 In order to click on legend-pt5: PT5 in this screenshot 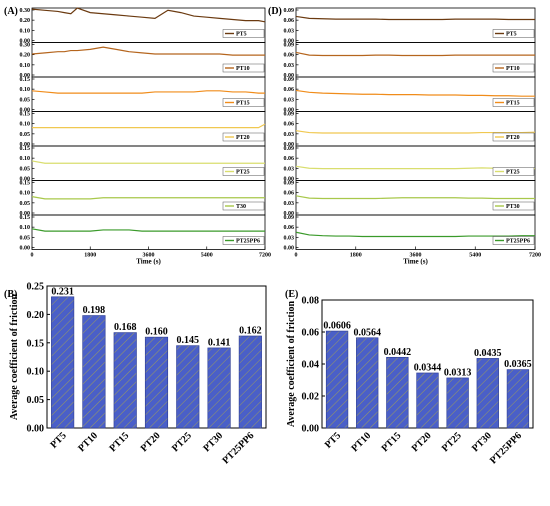, I will do `click(243, 33)`.